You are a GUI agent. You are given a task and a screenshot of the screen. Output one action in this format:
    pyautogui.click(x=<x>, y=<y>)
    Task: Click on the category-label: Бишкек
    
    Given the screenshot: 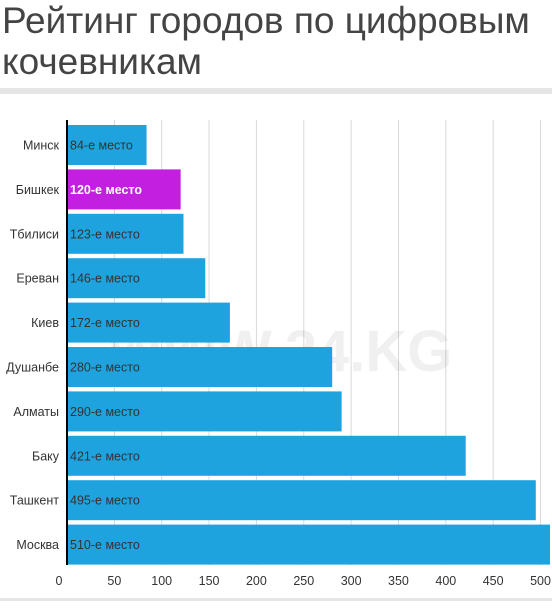 What is the action you would take?
    pyautogui.click(x=38, y=190)
    